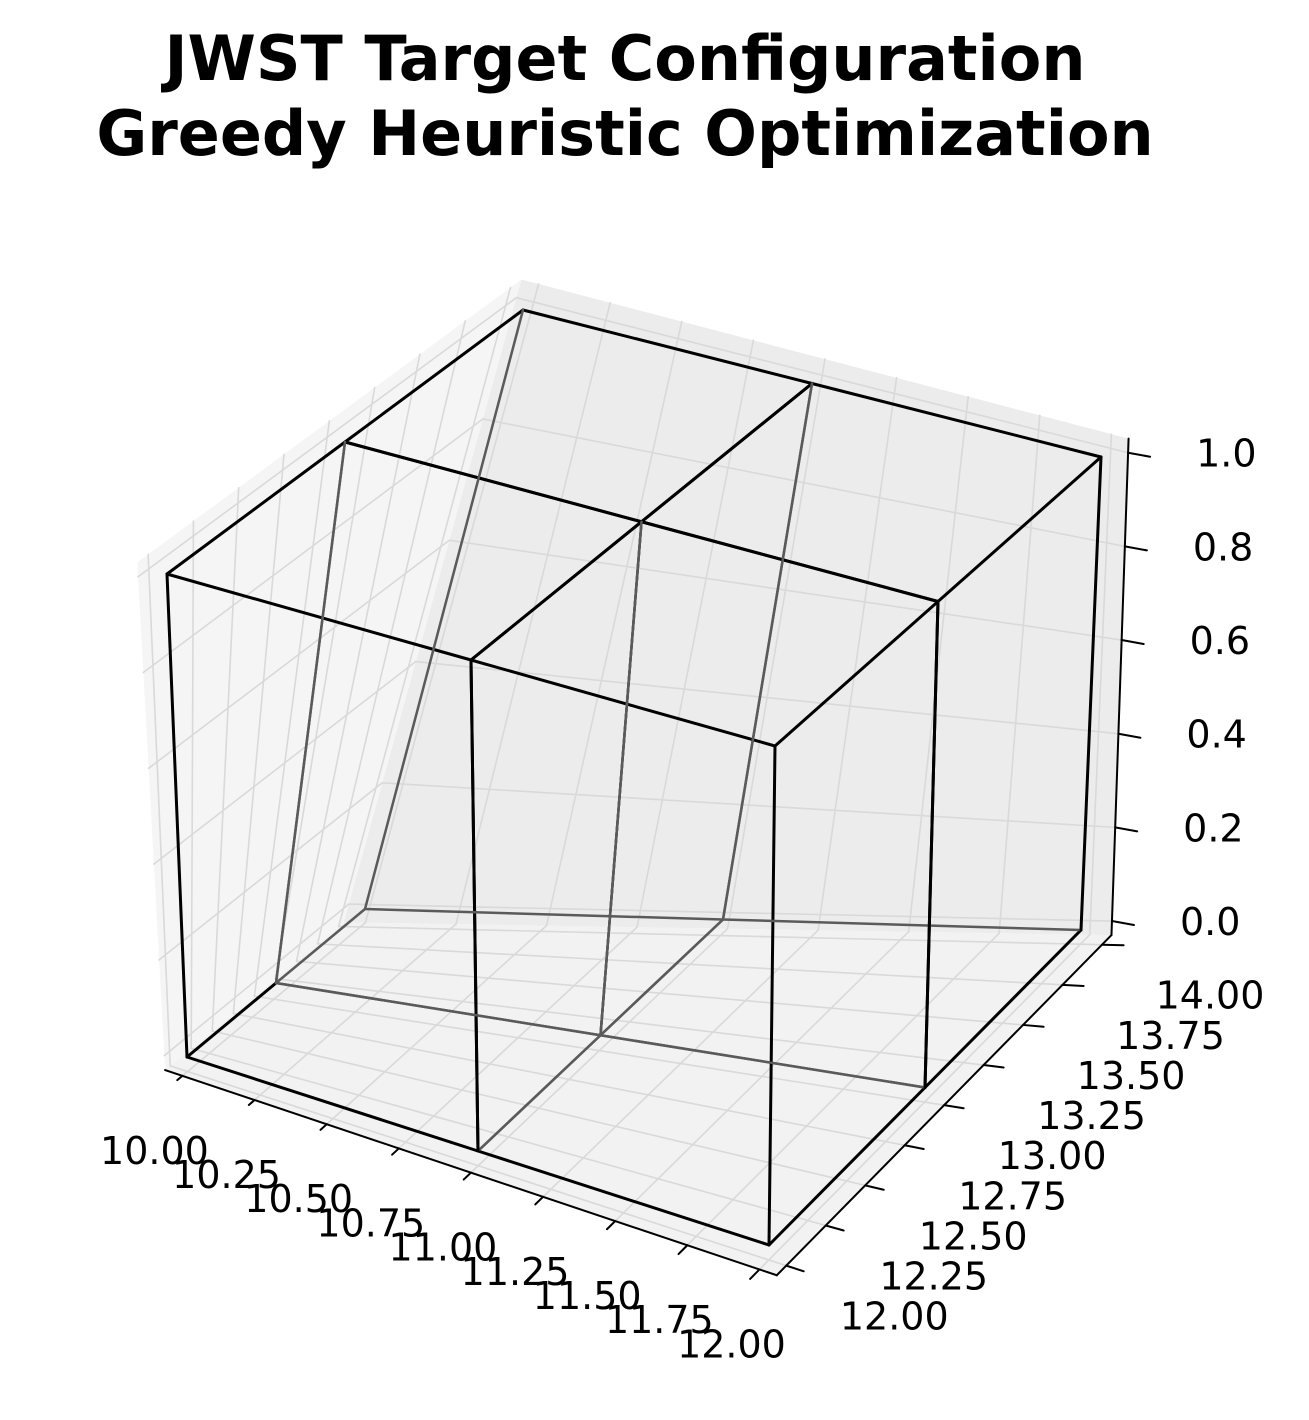  What do you see at coordinates (1210, 922) in the screenshot?
I see `z-tick-label: 0.0` at bounding box center [1210, 922].